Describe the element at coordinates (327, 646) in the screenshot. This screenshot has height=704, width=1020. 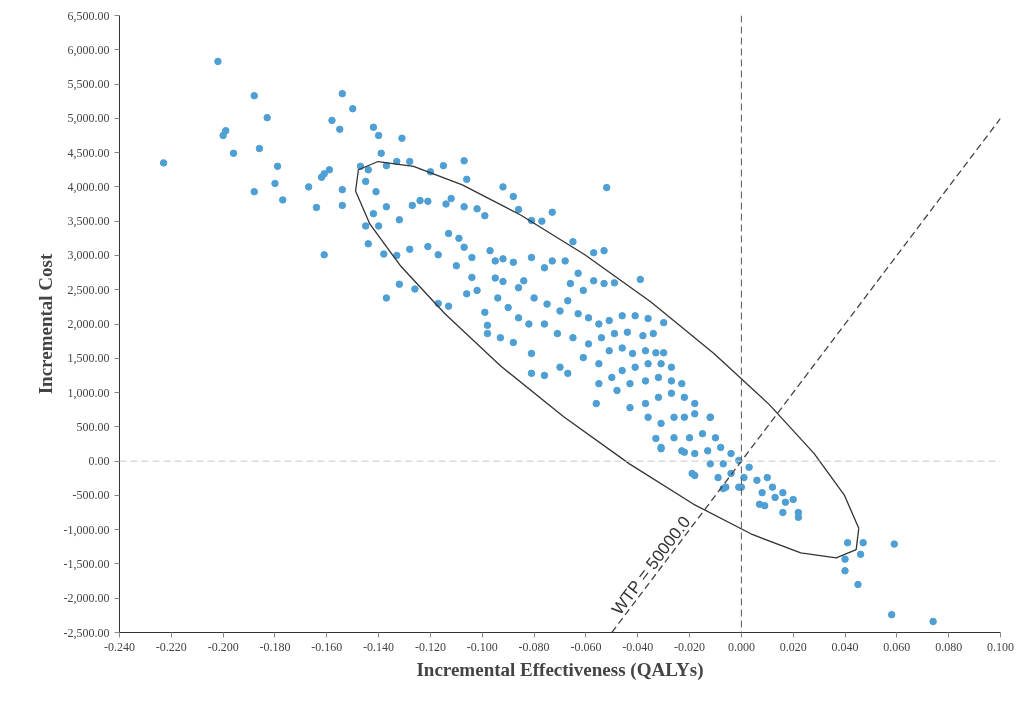
I see `x-tick-label: -0.160` at that location.